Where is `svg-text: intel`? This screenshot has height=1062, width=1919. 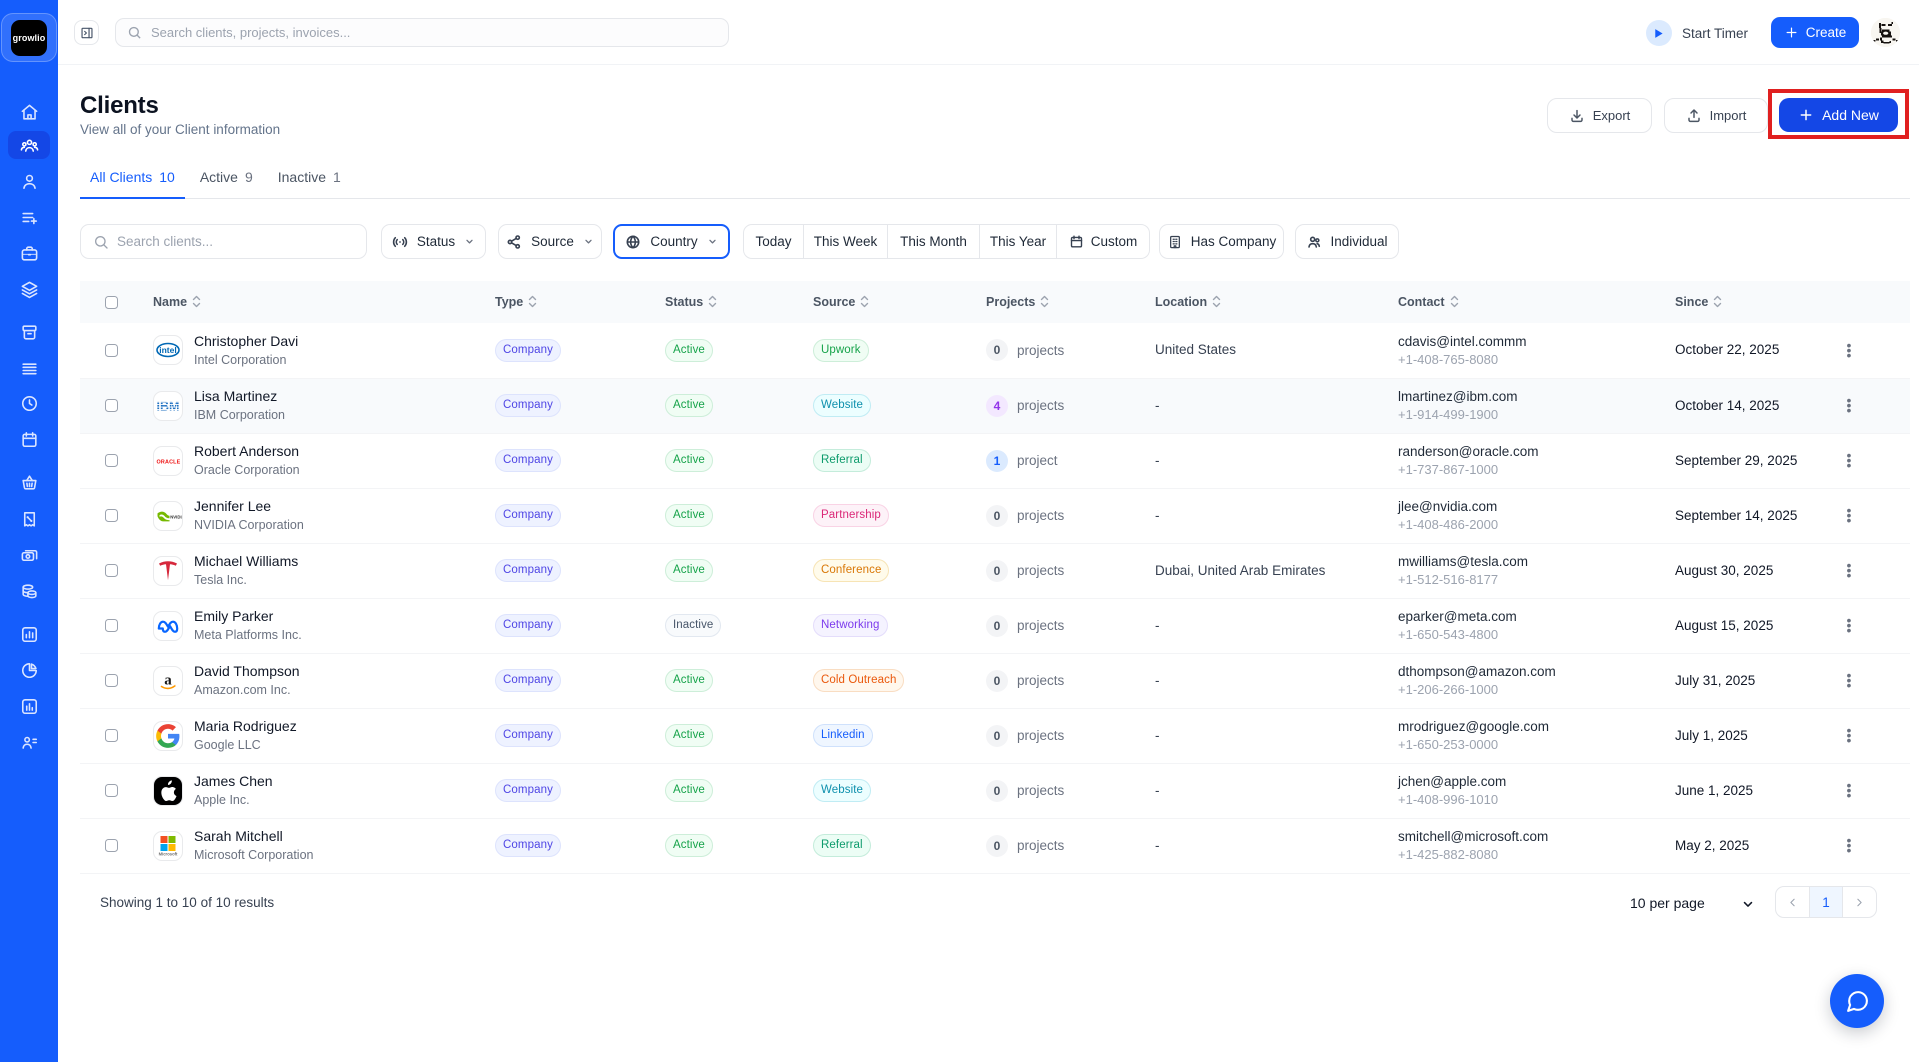 svg-text: intel is located at coordinates (167, 350).